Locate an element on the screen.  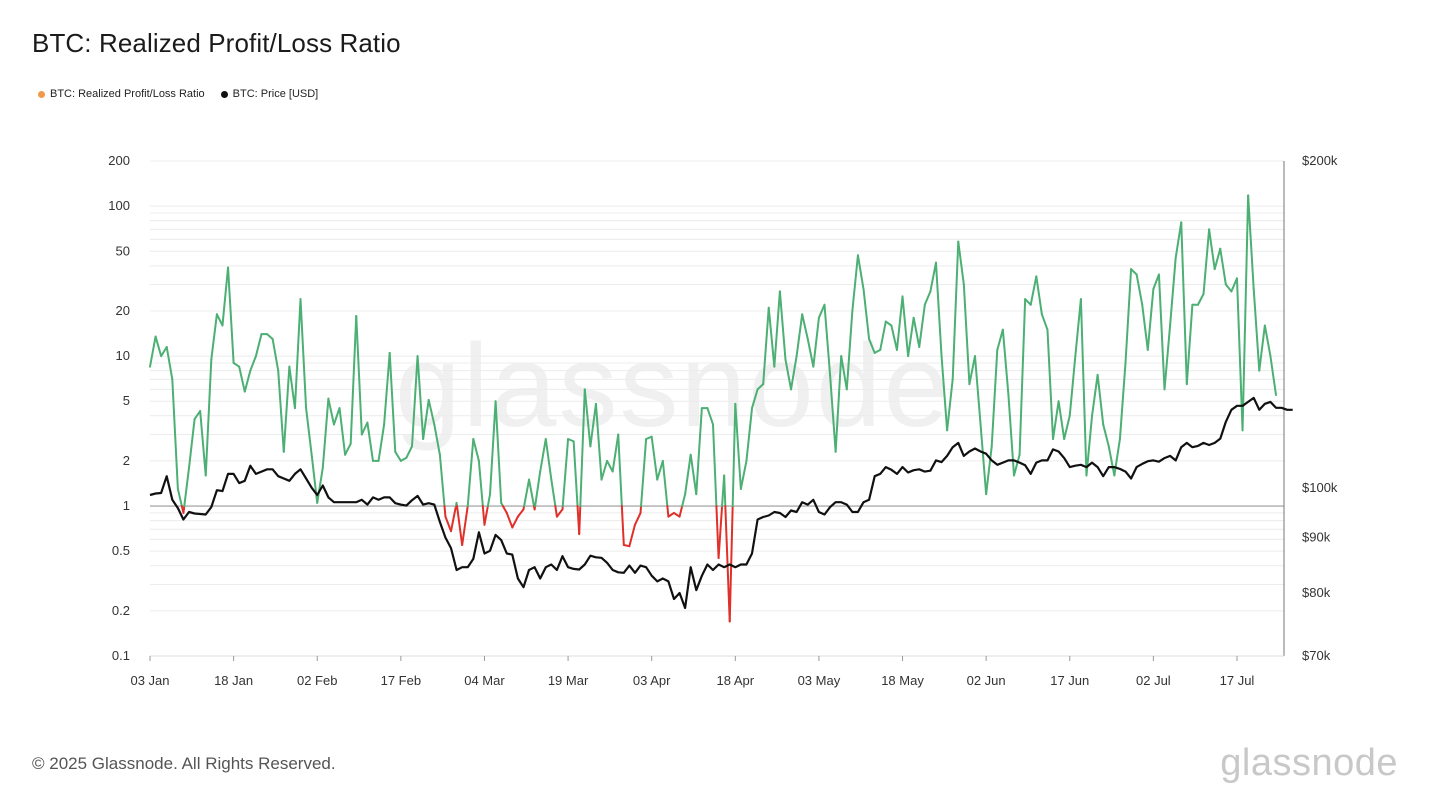
right-tick-label: $100k is located at coordinates (1320, 487).